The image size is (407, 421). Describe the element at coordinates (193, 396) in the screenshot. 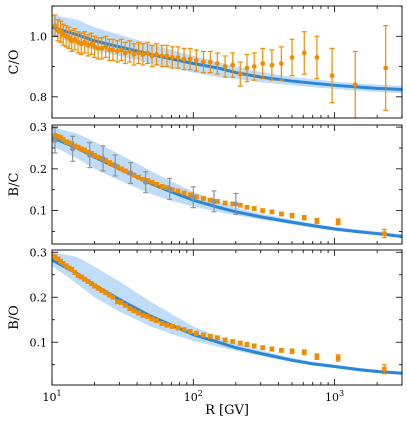

I see `x-tick-label: 10²` at that location.